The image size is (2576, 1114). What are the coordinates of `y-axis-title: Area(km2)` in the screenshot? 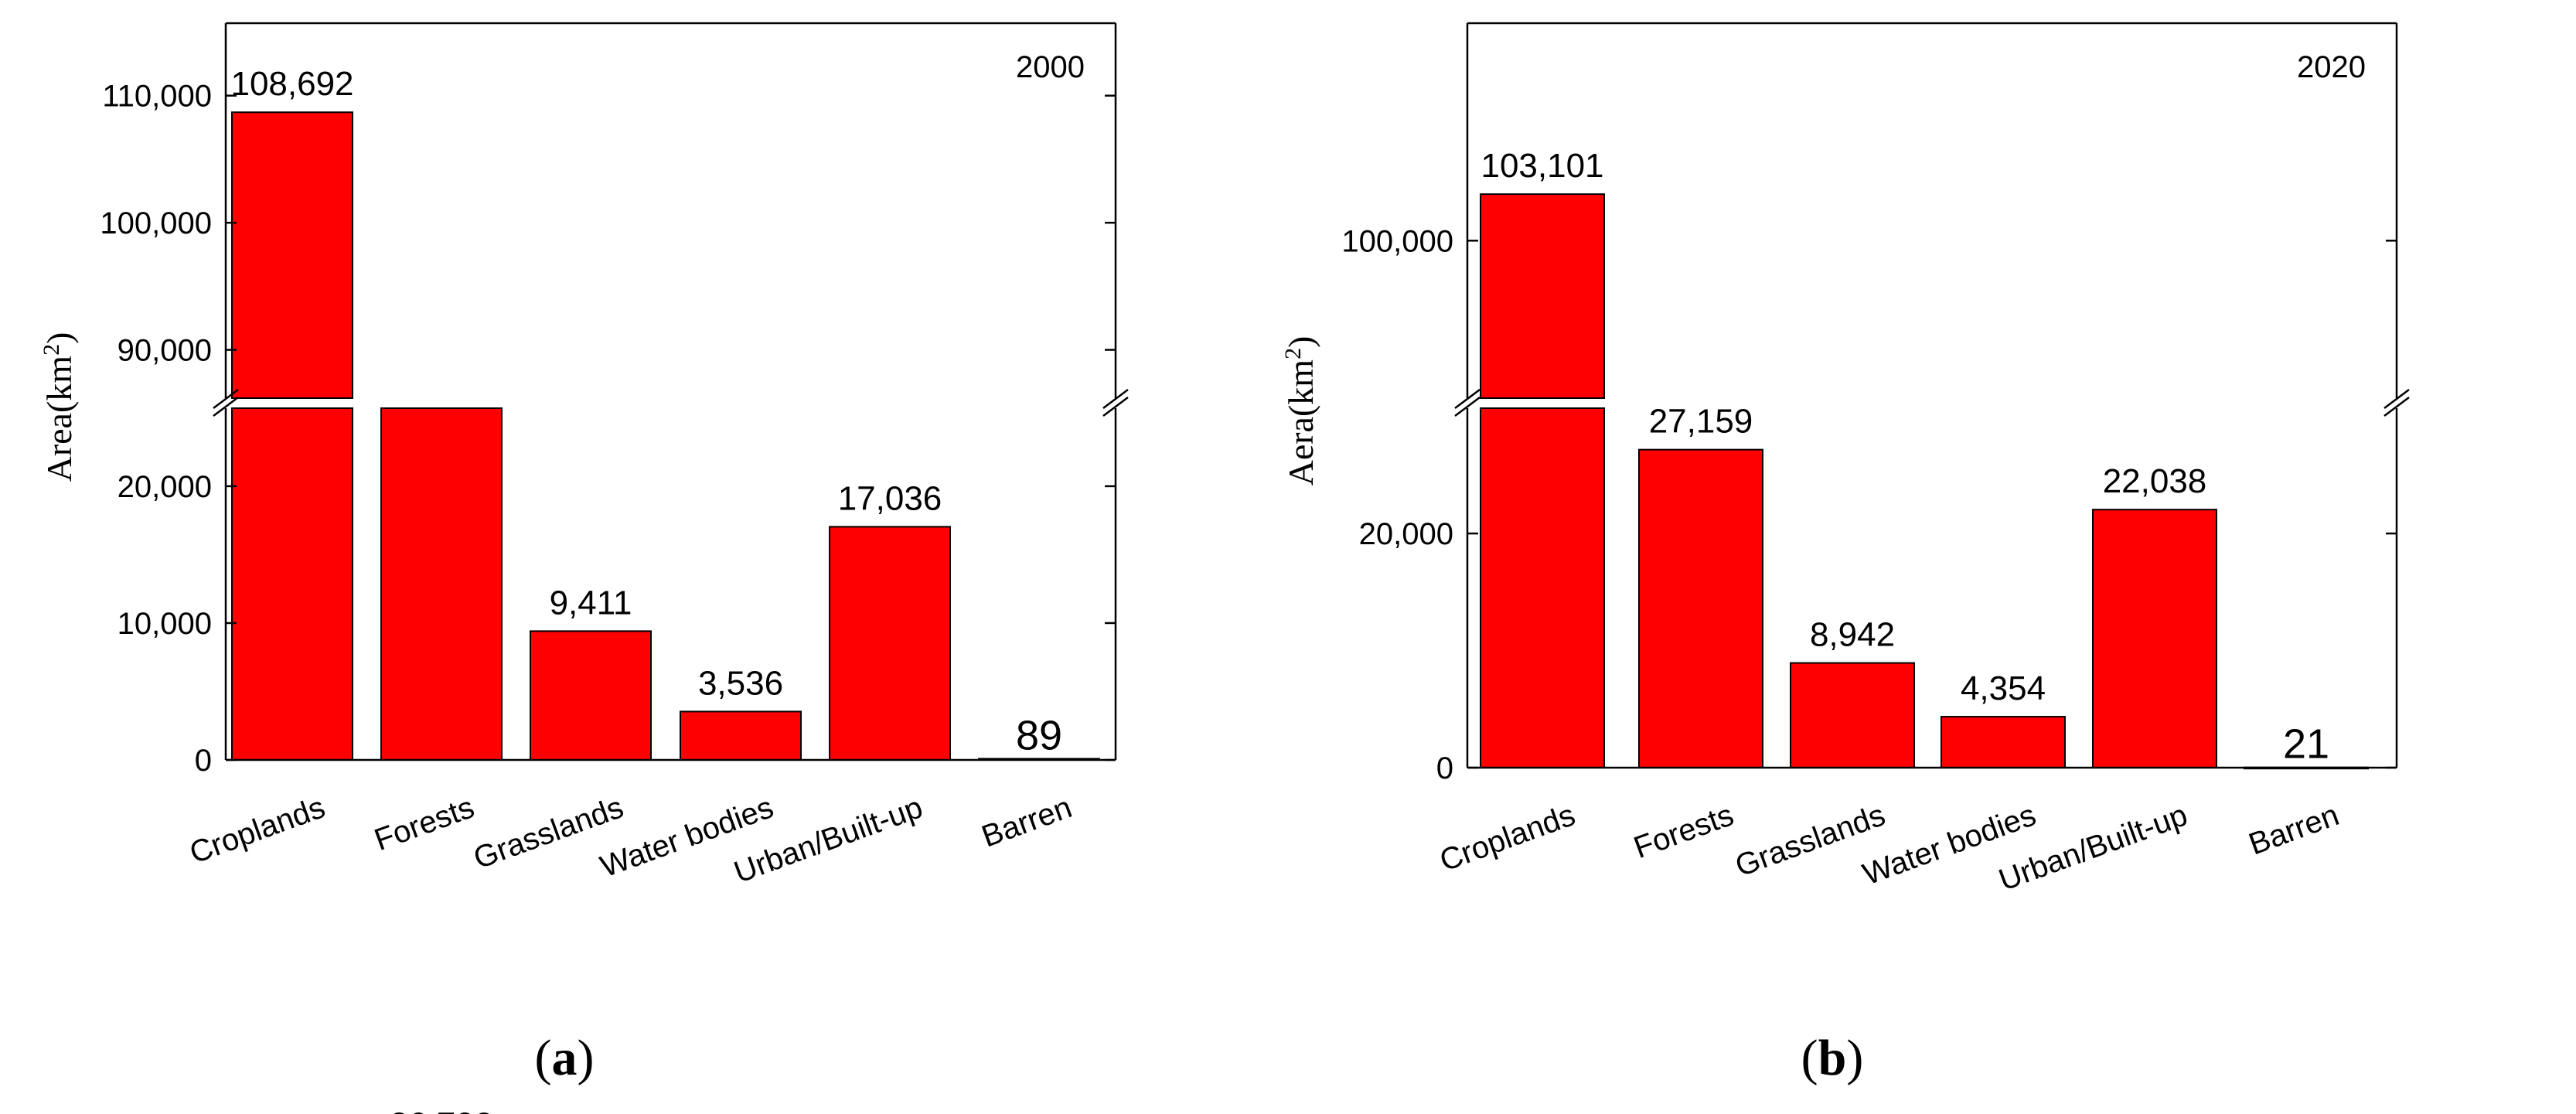 It's located at (59, 407).